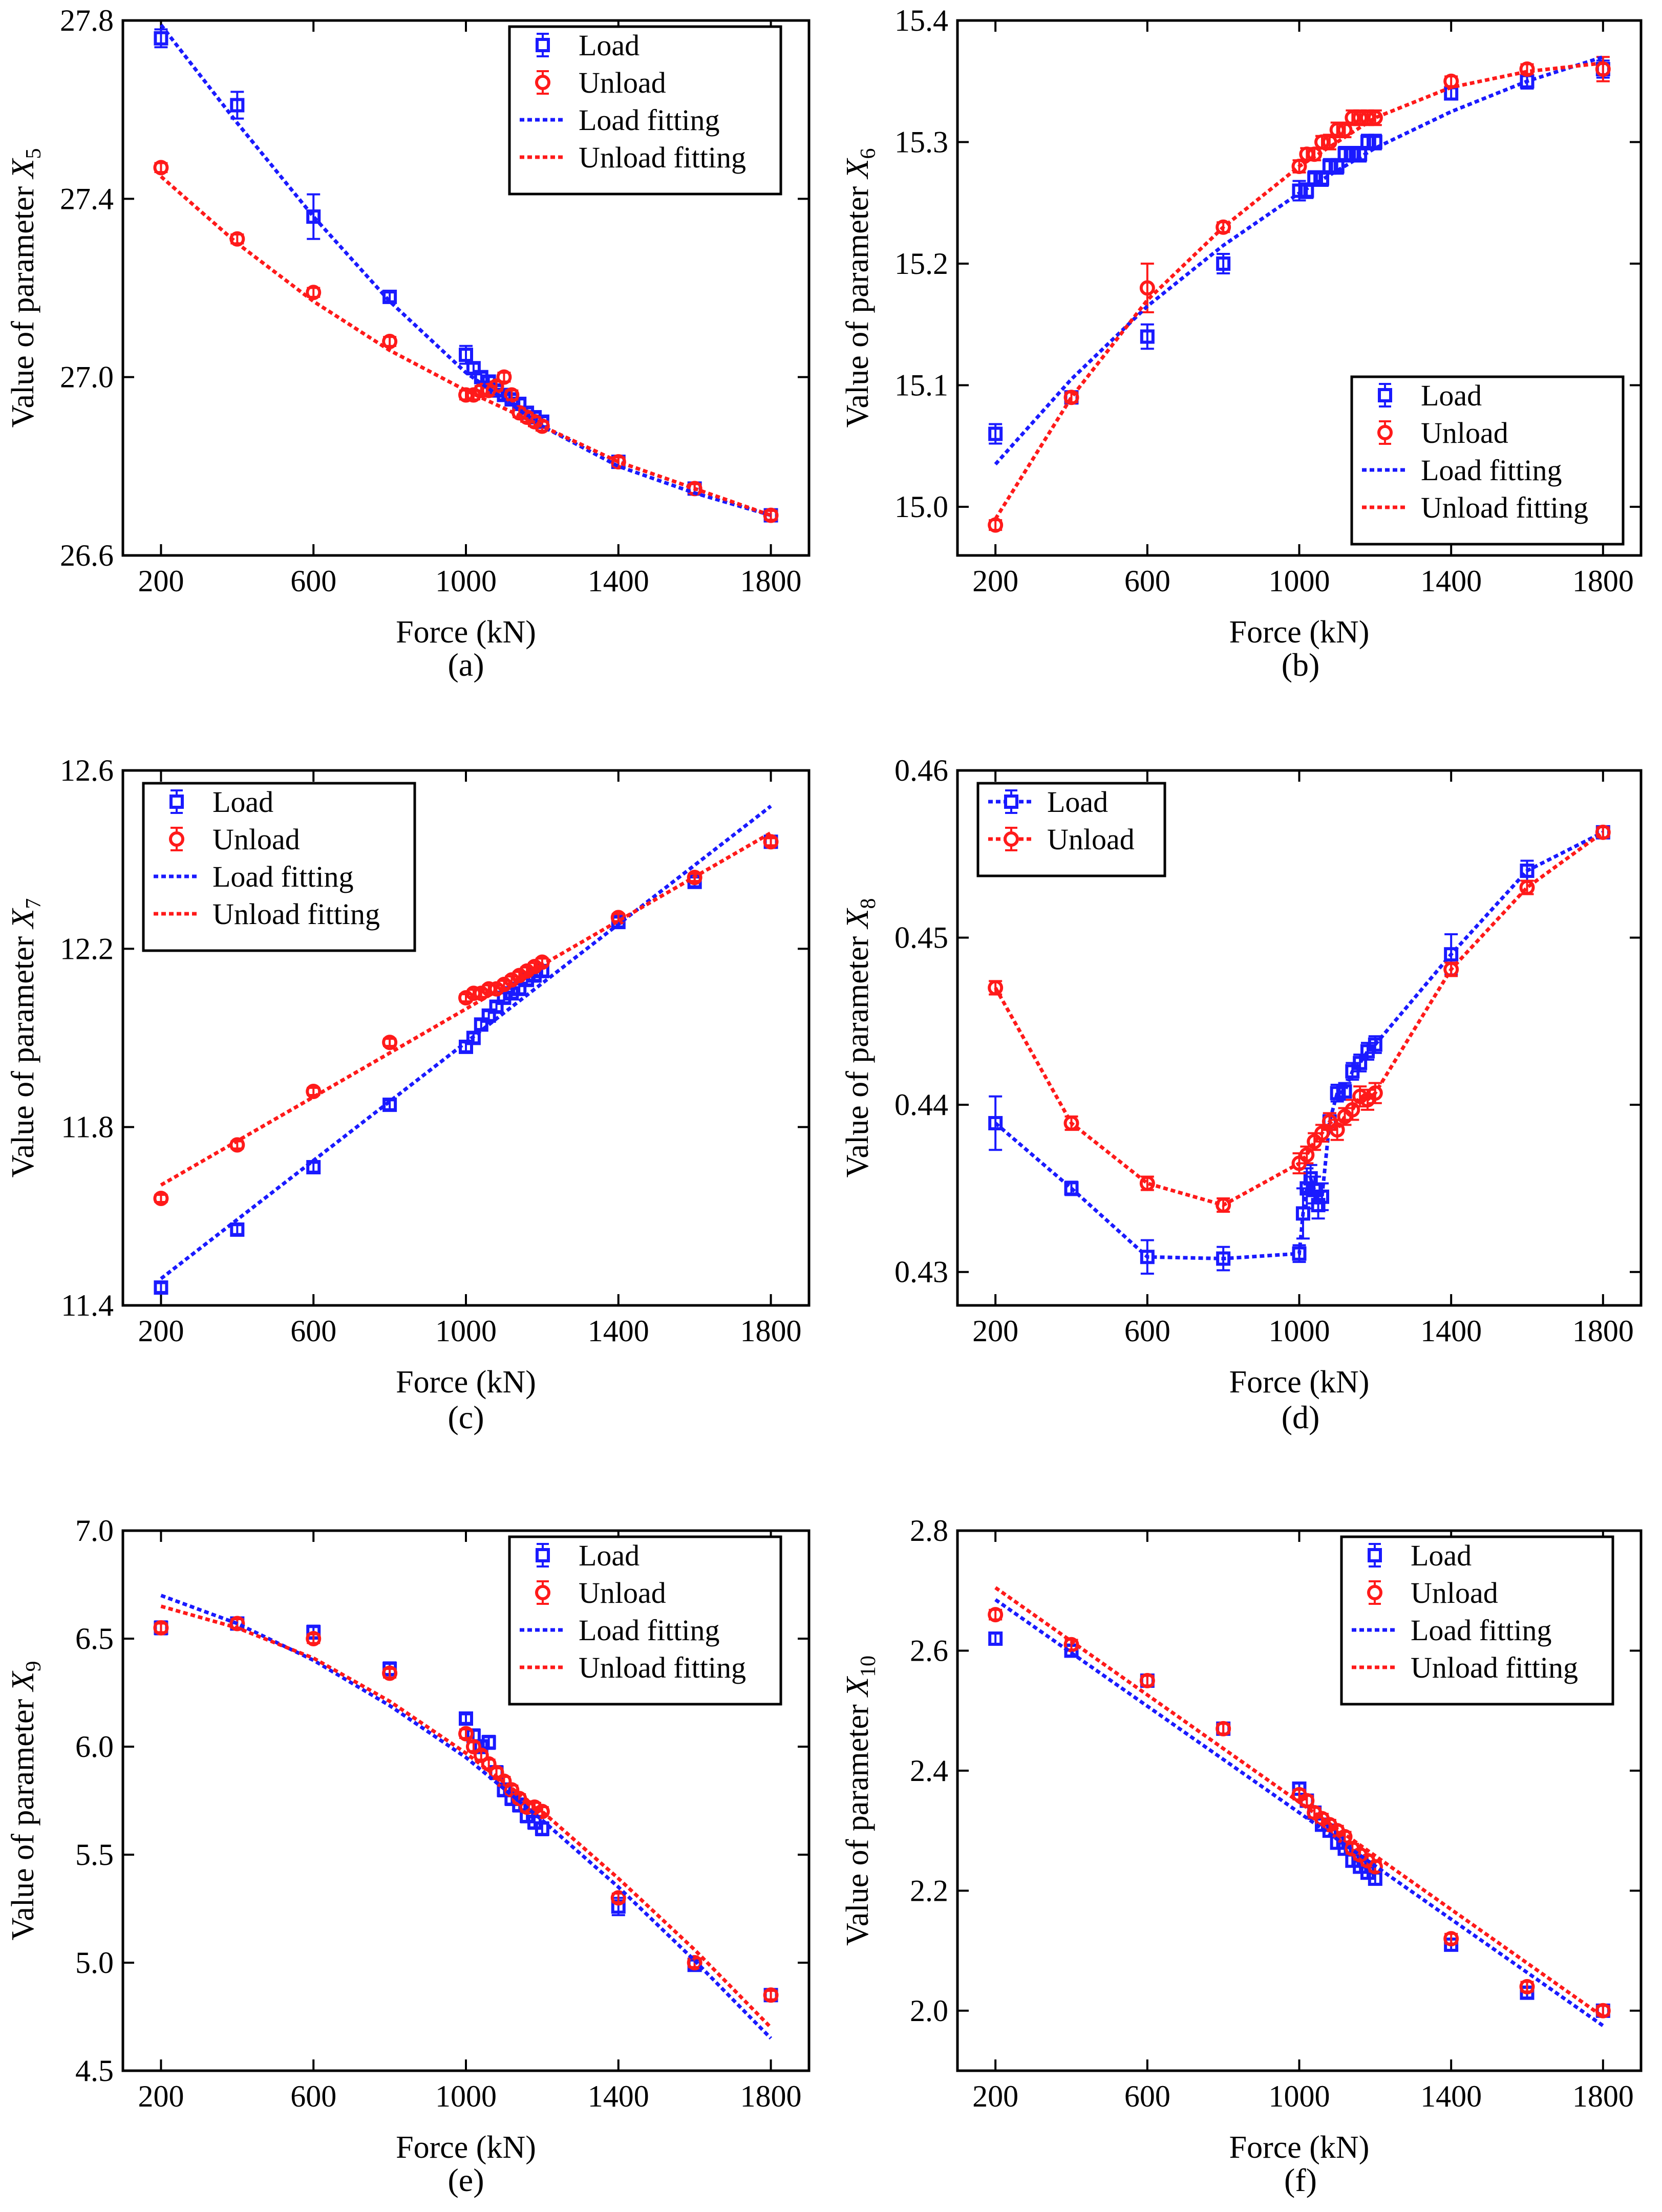 The height and width of the screenshot is (2212, 1662). What do you see at coordinates (860, 1801) in the screenshot?
I see `y-axis-label: Value of parameter X10` at bounding box center [860, 1801].